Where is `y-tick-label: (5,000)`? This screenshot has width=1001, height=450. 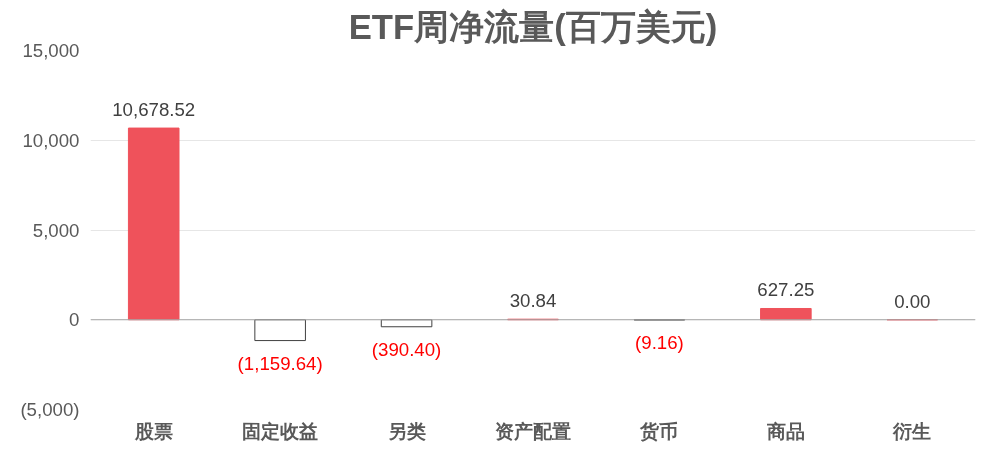
y-tick-label: (5,000) is located at coordinates (50, 409).